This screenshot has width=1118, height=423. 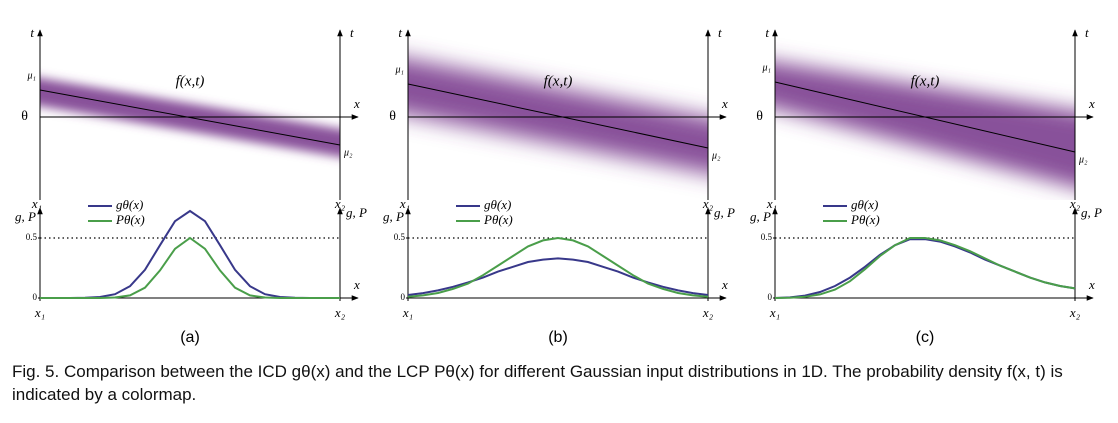 What do you see at coordinates (190, 337) in the screenshot?
I see `panel-label: (a)` at bounding box center [190, 337].